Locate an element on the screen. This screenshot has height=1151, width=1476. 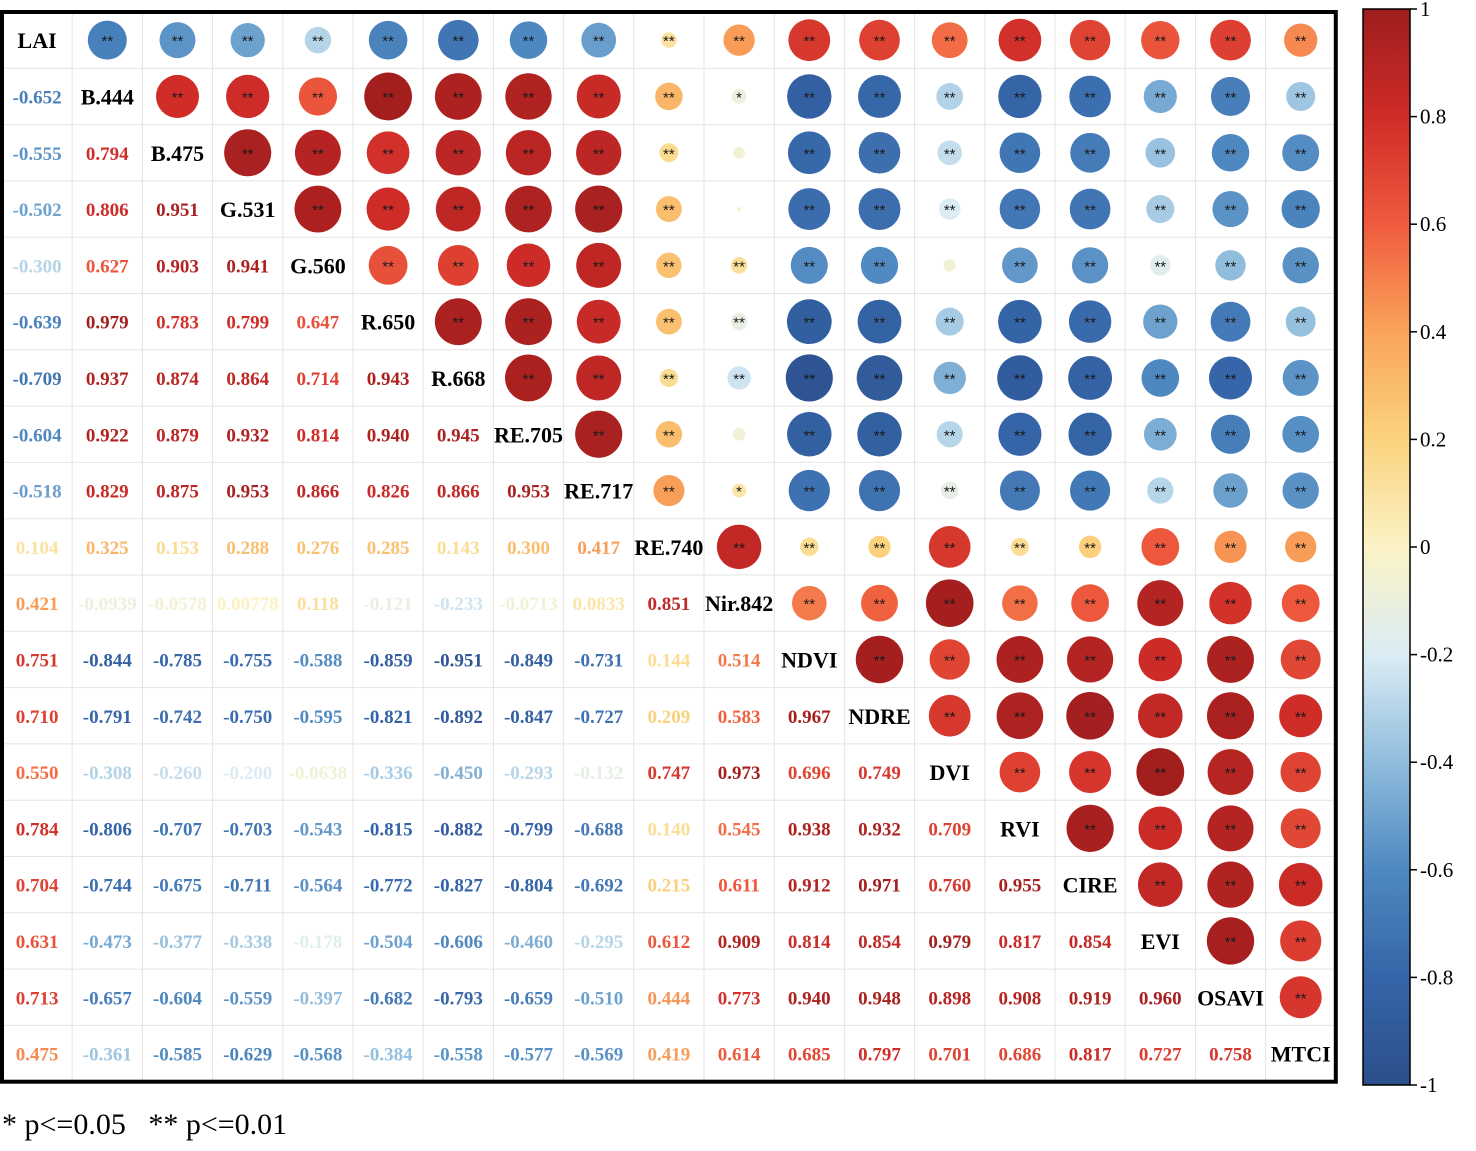
correlation-value: -0.558 is located at coordinates (458, 1055).